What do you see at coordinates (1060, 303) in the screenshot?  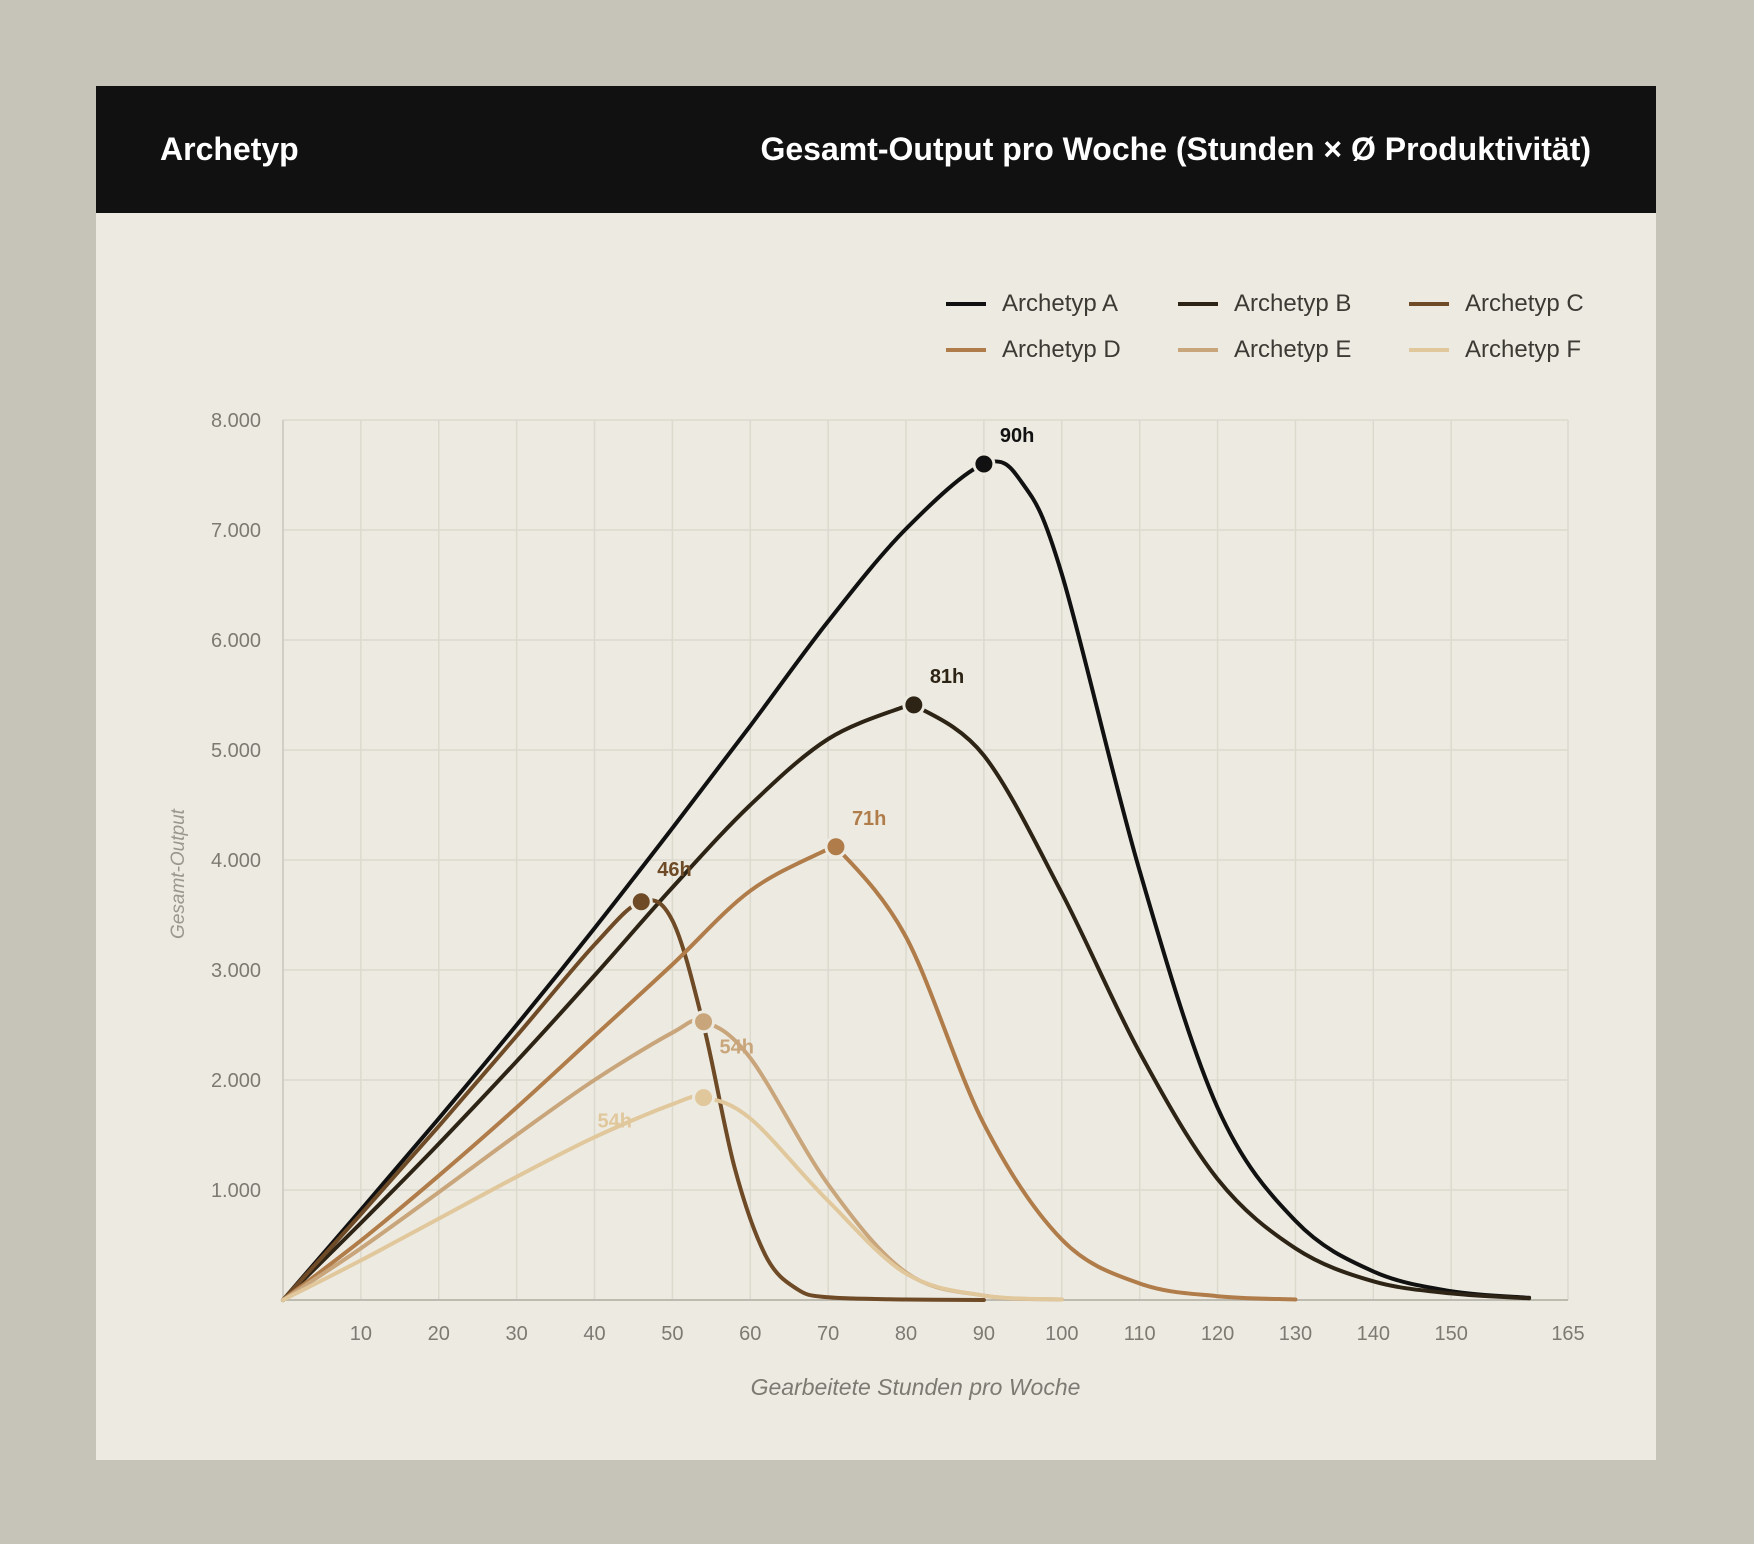 I see `legend-label: Archetyp A` at bounding box center [1060, 303].